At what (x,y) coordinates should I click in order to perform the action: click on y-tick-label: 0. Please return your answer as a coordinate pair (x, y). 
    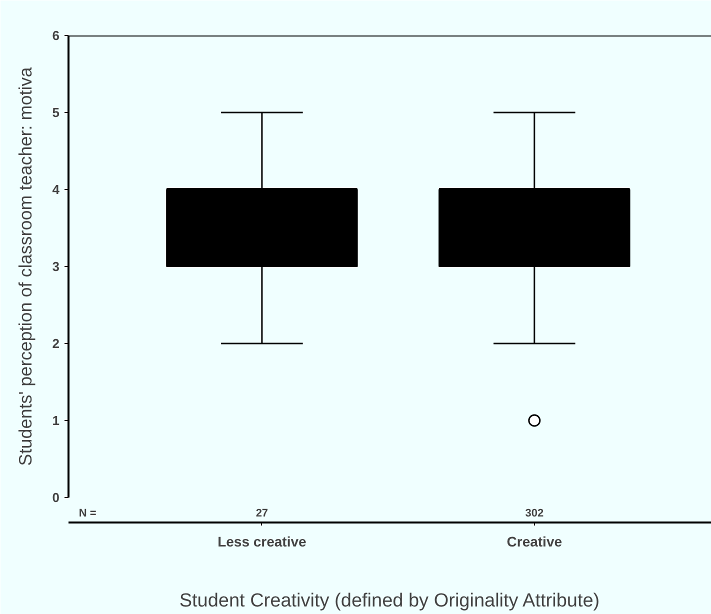
    Looking at the image, I should click on (56, 497).